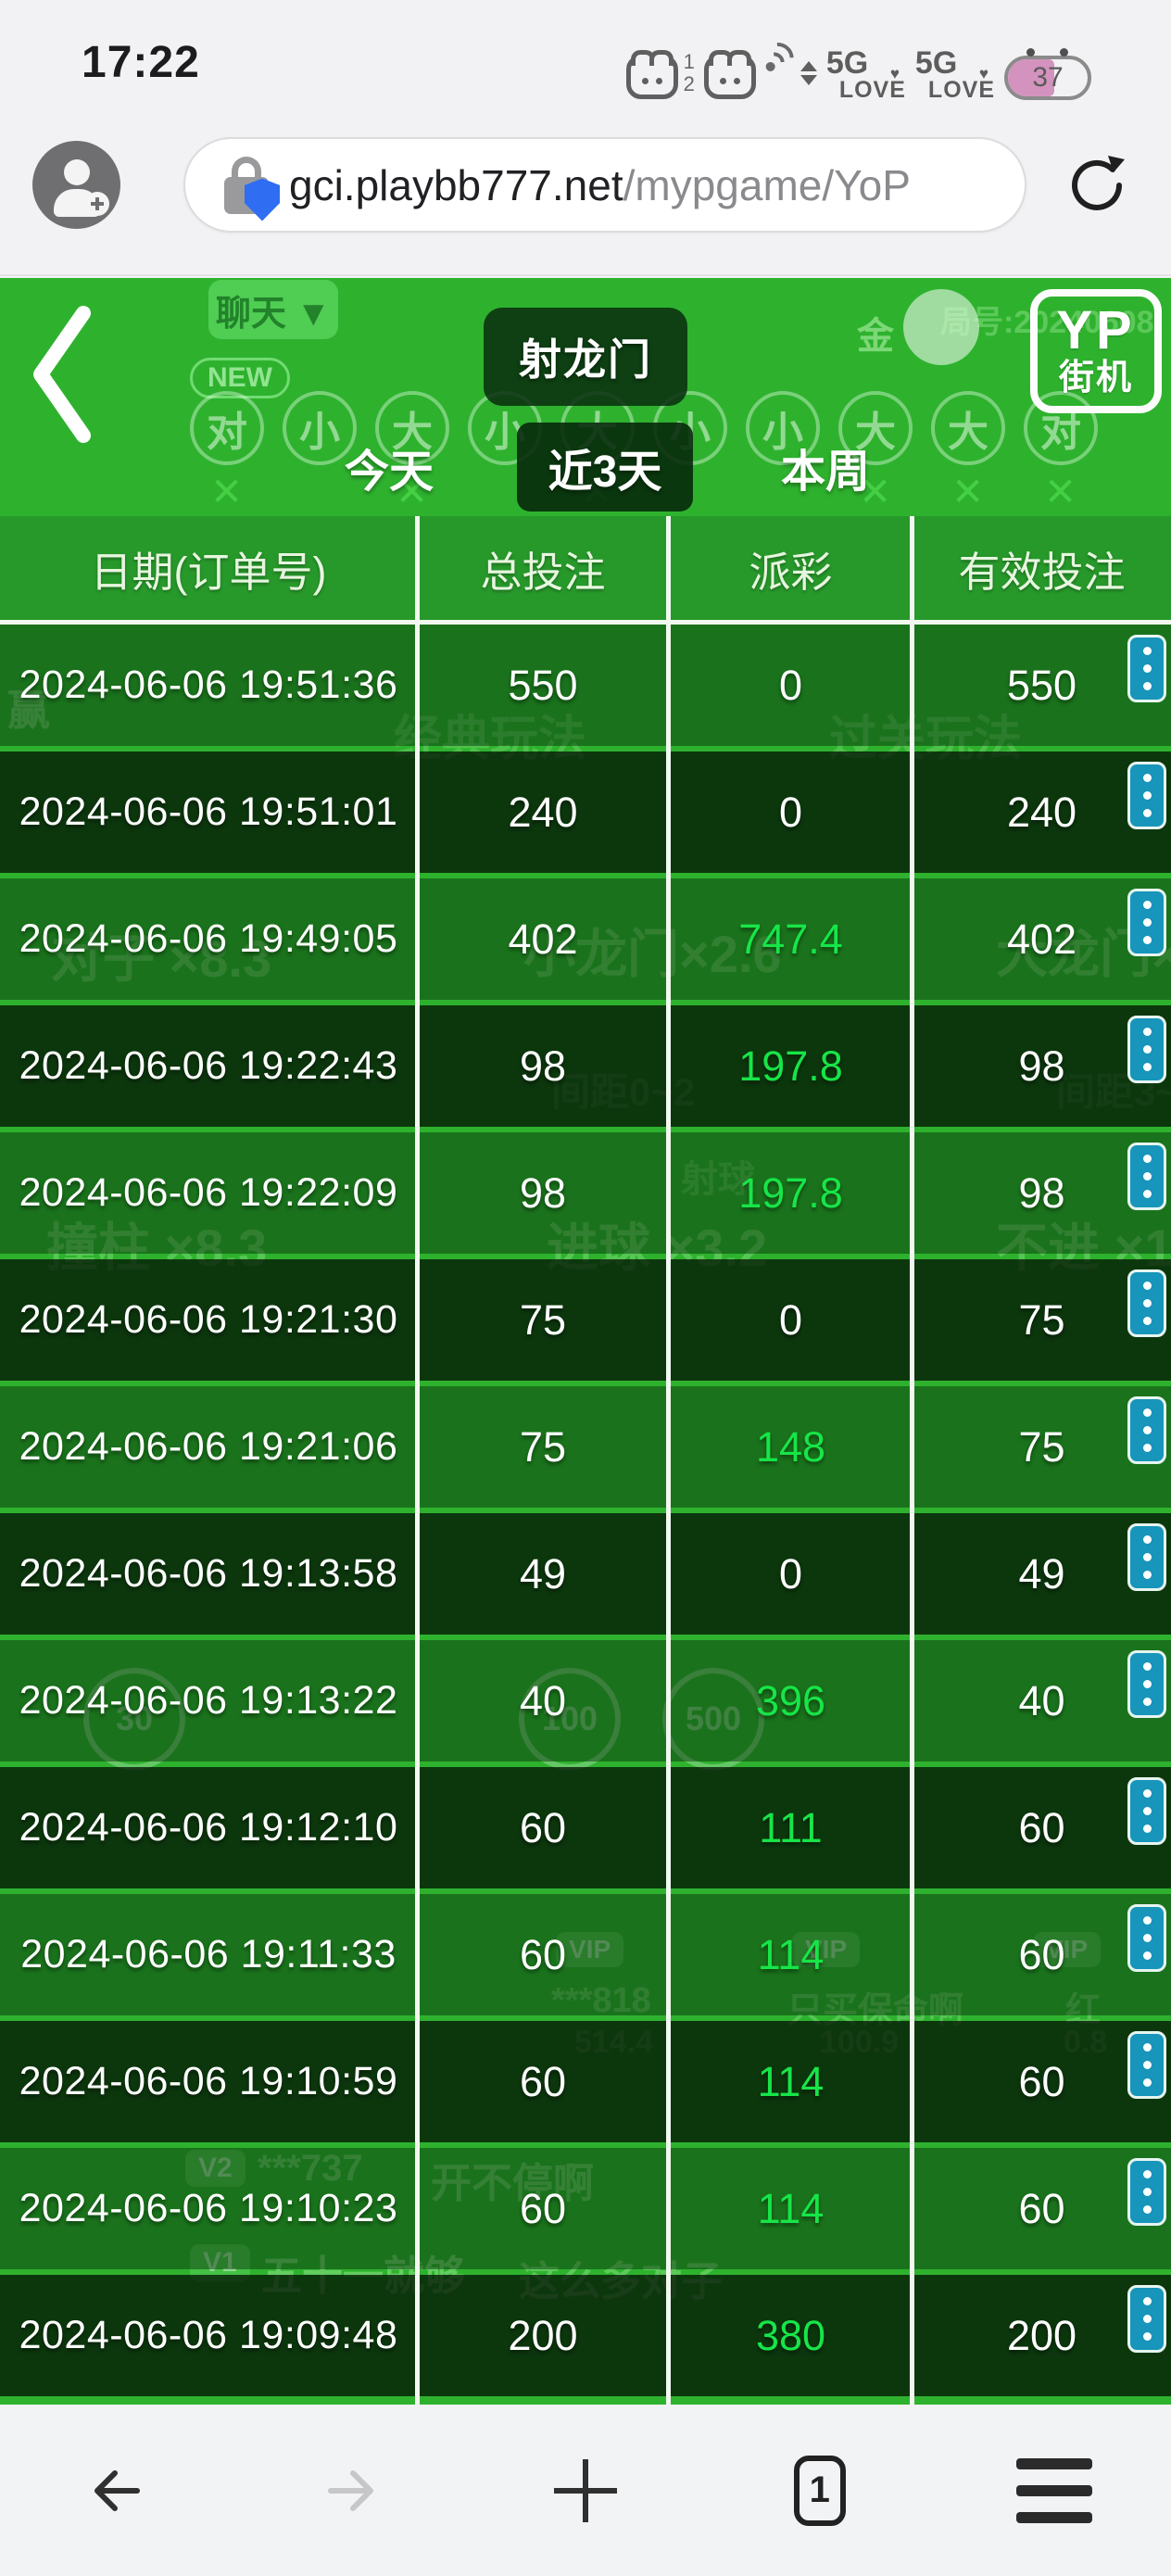 The image size is (1171, 2576). I want to click on table-row: 2024-06-06 19:21:30 75 0 75, so click(585, 1320).